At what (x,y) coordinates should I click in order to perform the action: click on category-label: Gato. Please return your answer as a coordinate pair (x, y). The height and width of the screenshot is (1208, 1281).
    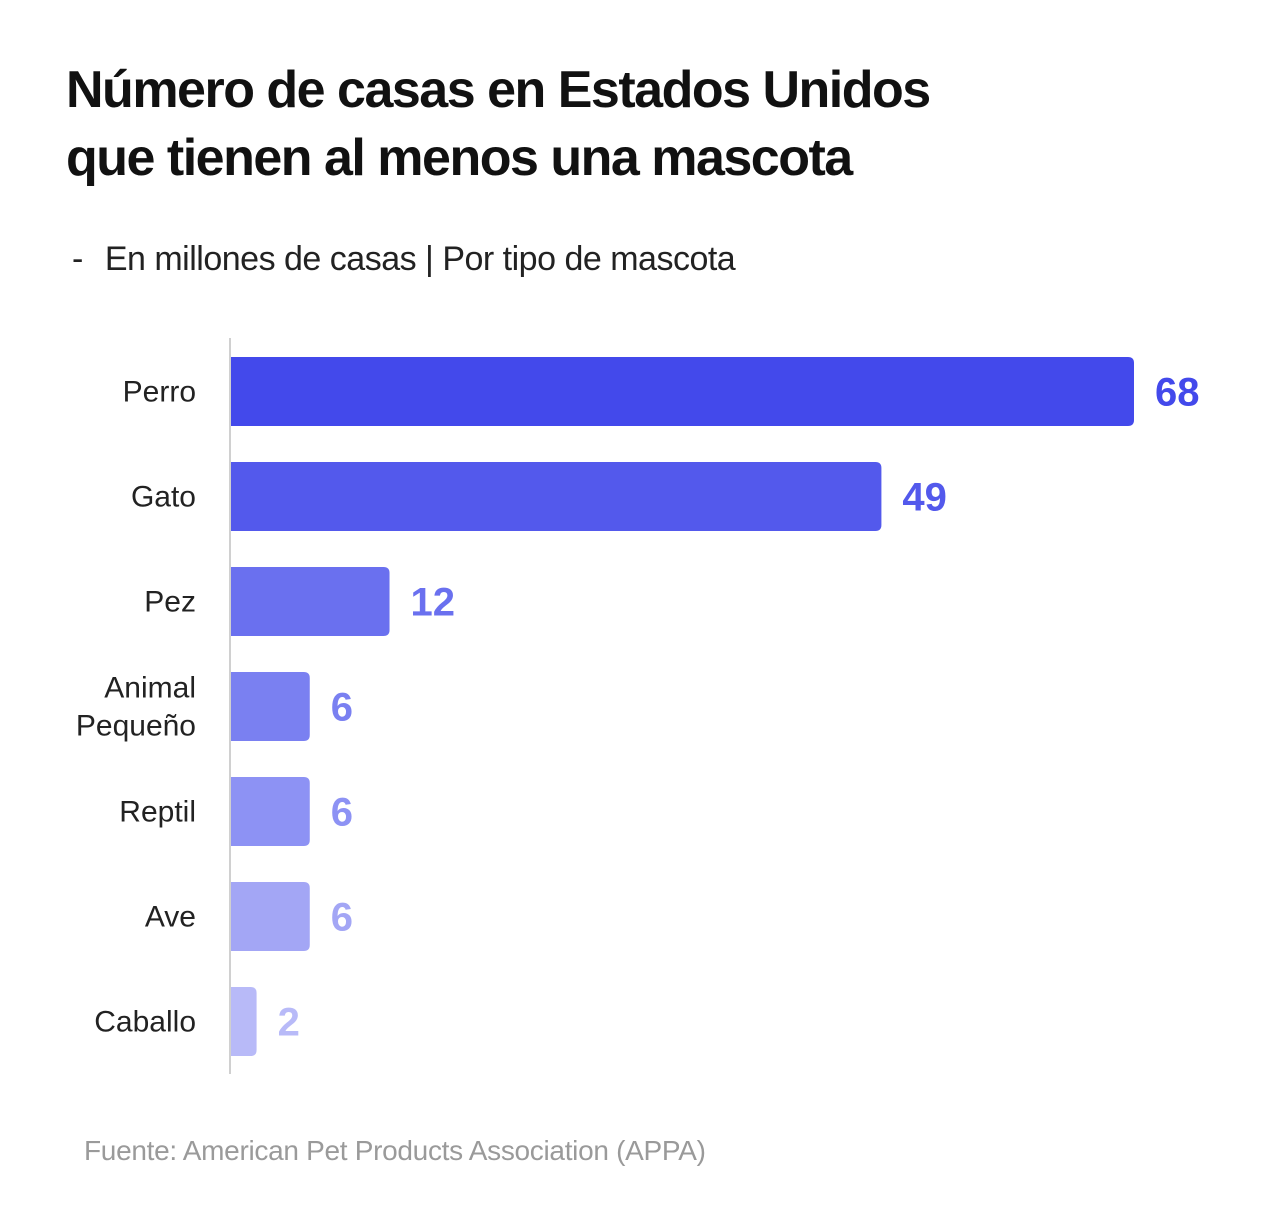
    Looking at the image, I should click on (163, 497).